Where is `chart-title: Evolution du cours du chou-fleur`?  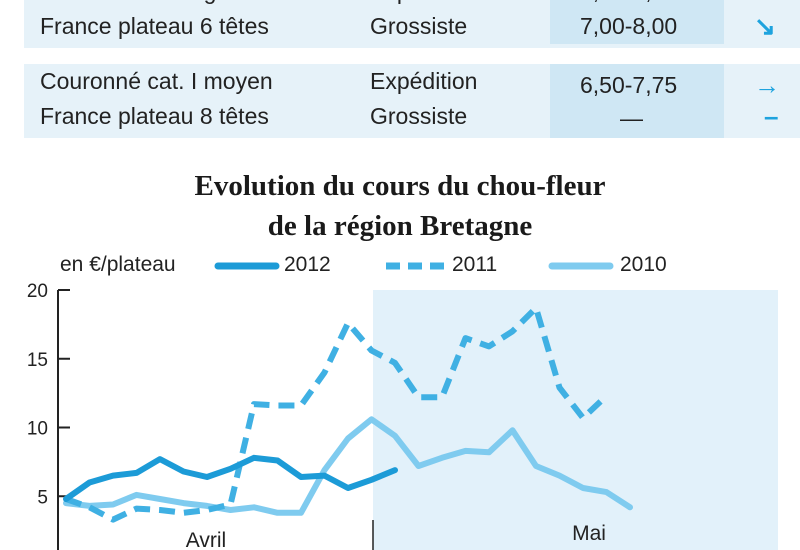
chart-title: Evolution du cours du chou-fleur is located at coordinates (400, 186).